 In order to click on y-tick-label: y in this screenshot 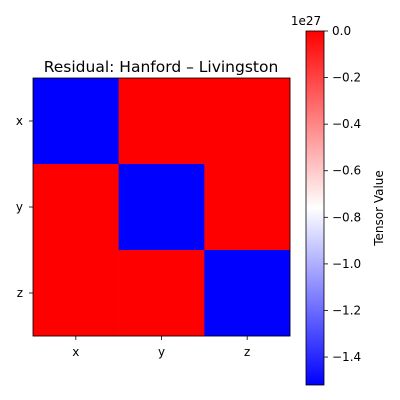, I will do `click(19, 207)`.